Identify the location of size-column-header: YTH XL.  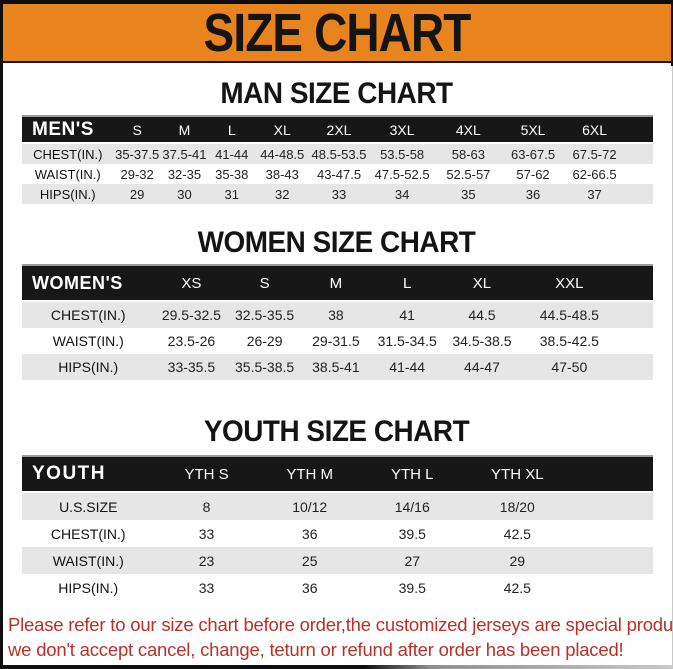
(517, 474).